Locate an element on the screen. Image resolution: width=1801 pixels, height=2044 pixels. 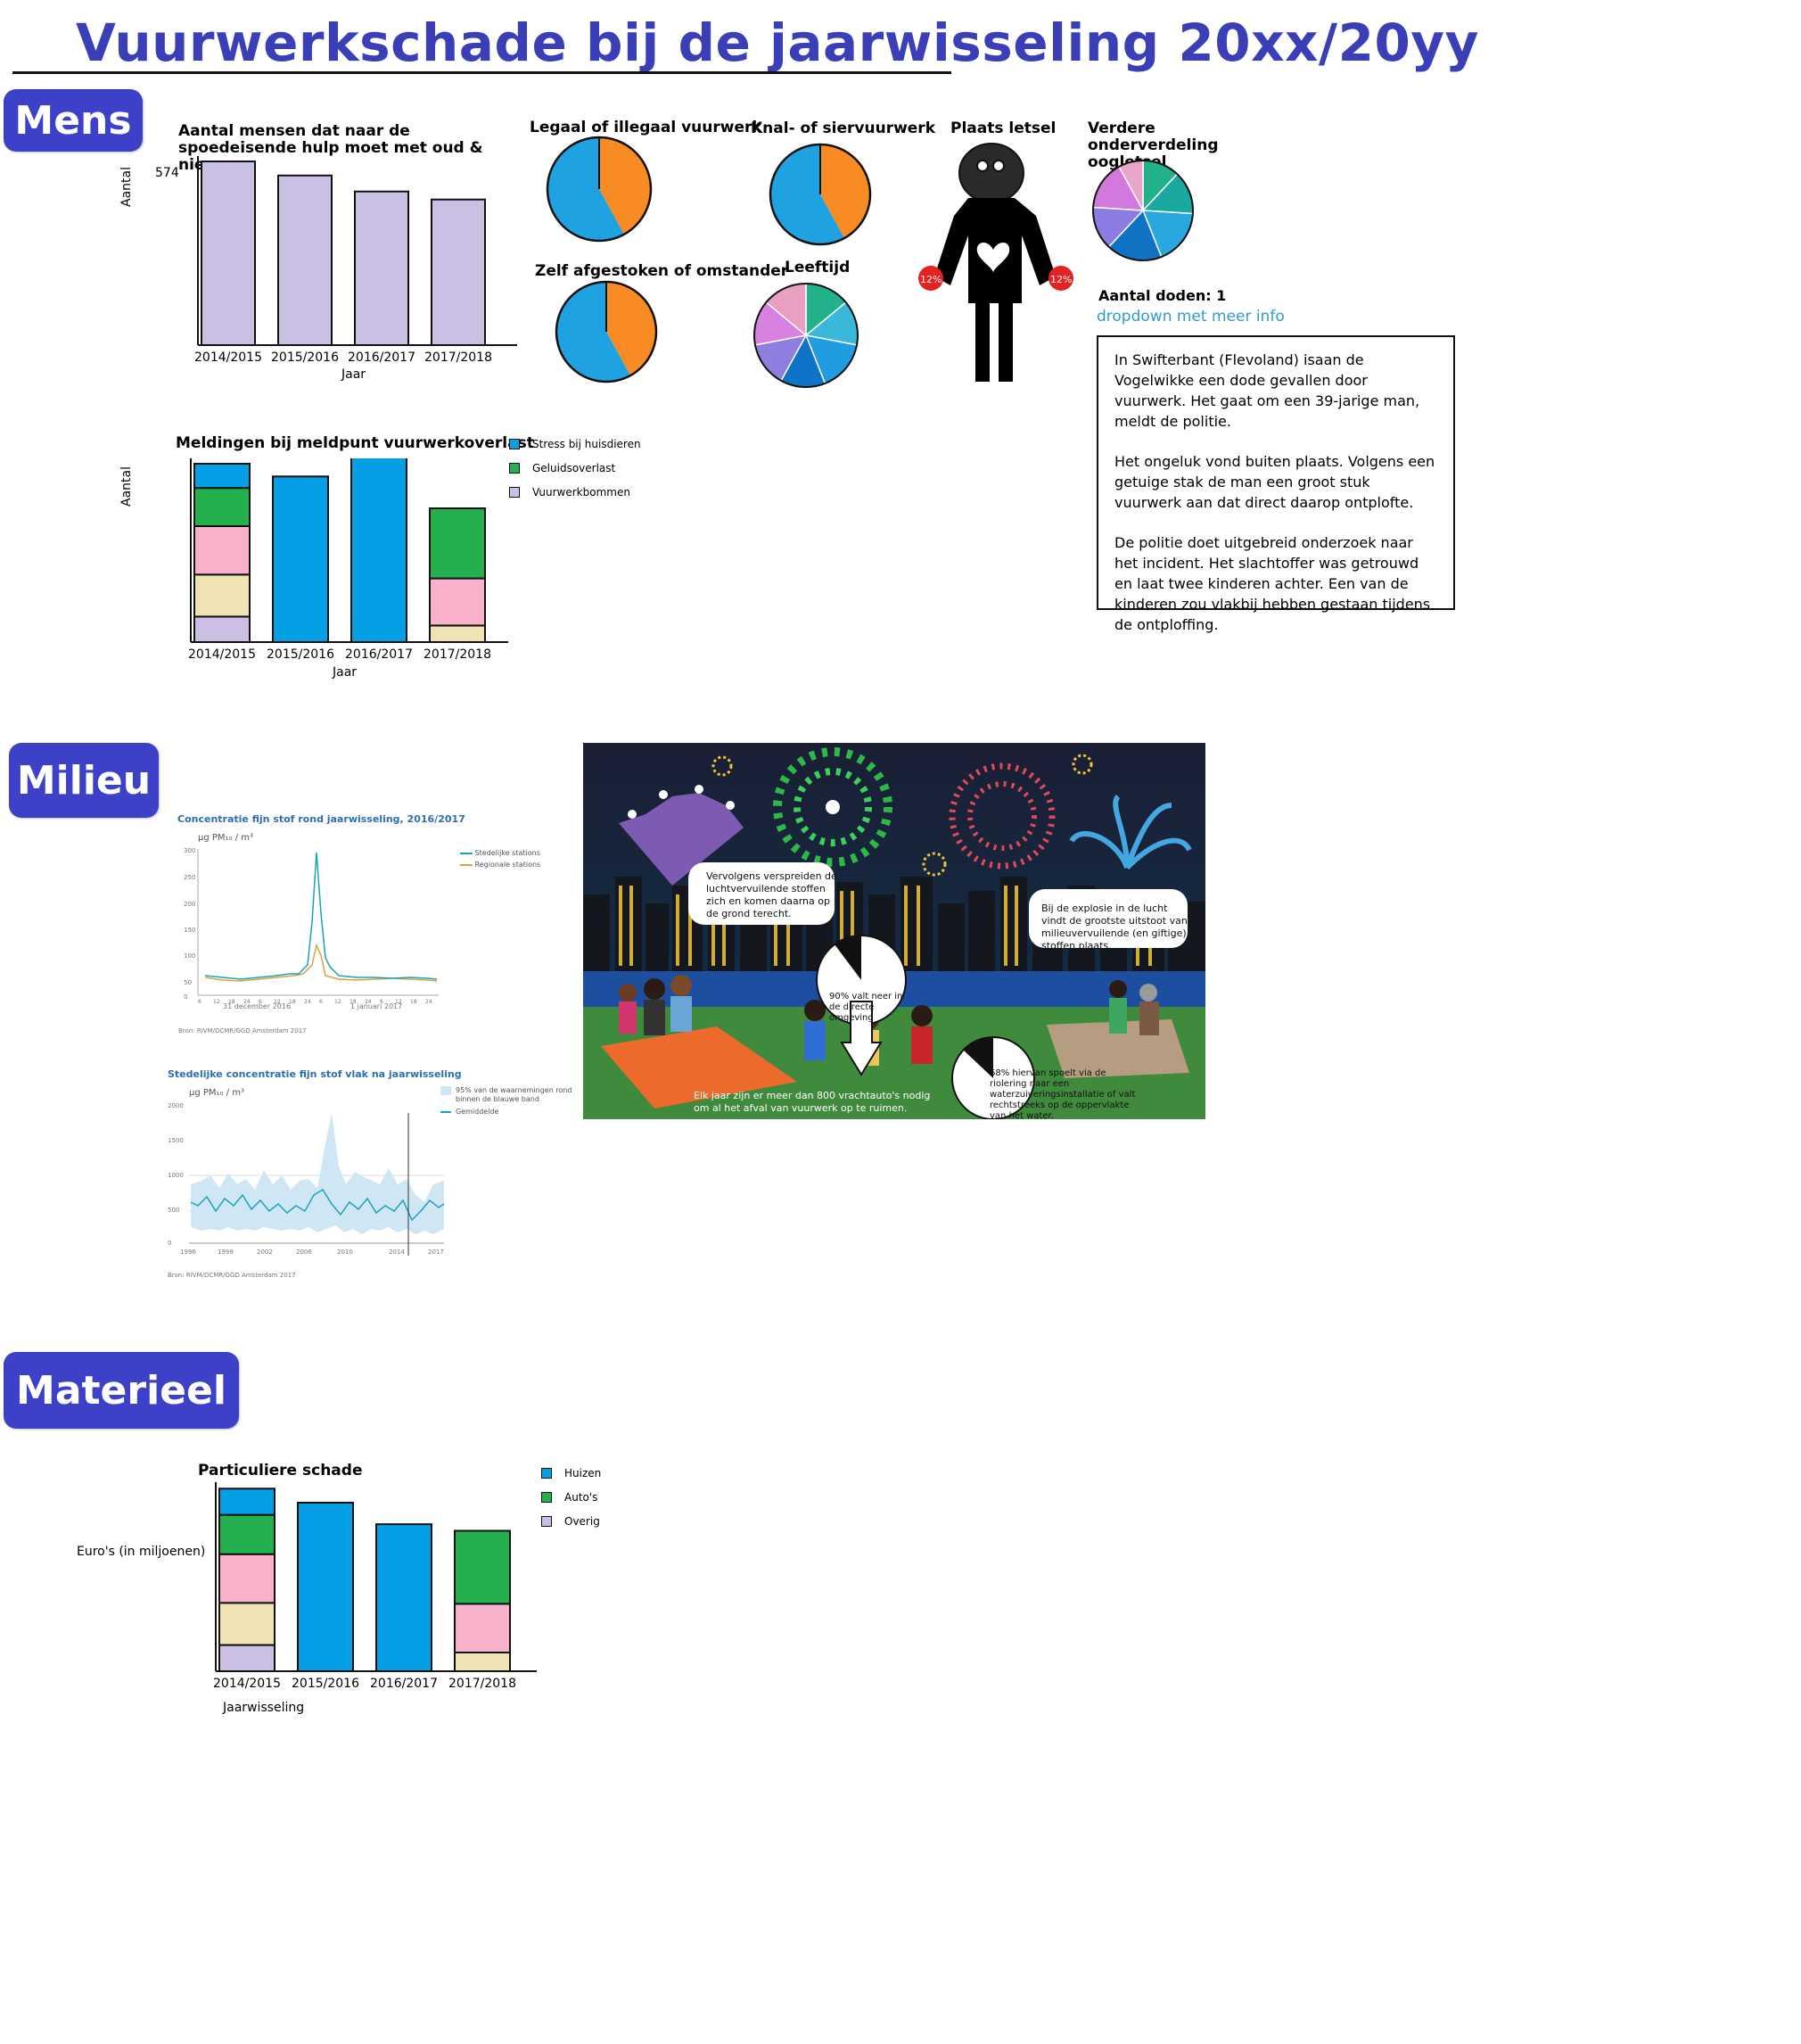
meldingen-bar-chart: 2014/2015 2015/2016 2016/2017 2017/2018 is located at coordinates (348, 560).